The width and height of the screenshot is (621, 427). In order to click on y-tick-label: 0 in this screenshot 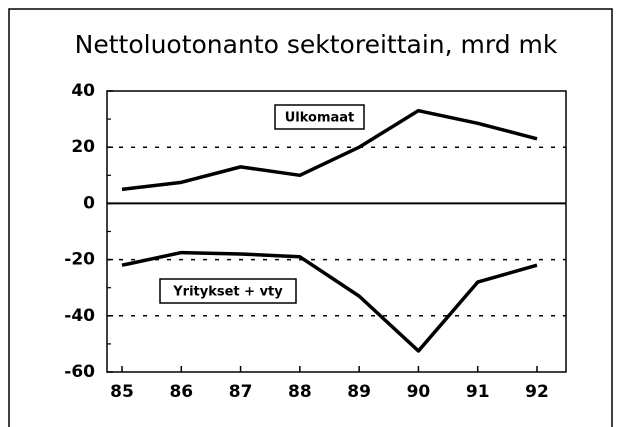, I will do `click(89, 203)`.